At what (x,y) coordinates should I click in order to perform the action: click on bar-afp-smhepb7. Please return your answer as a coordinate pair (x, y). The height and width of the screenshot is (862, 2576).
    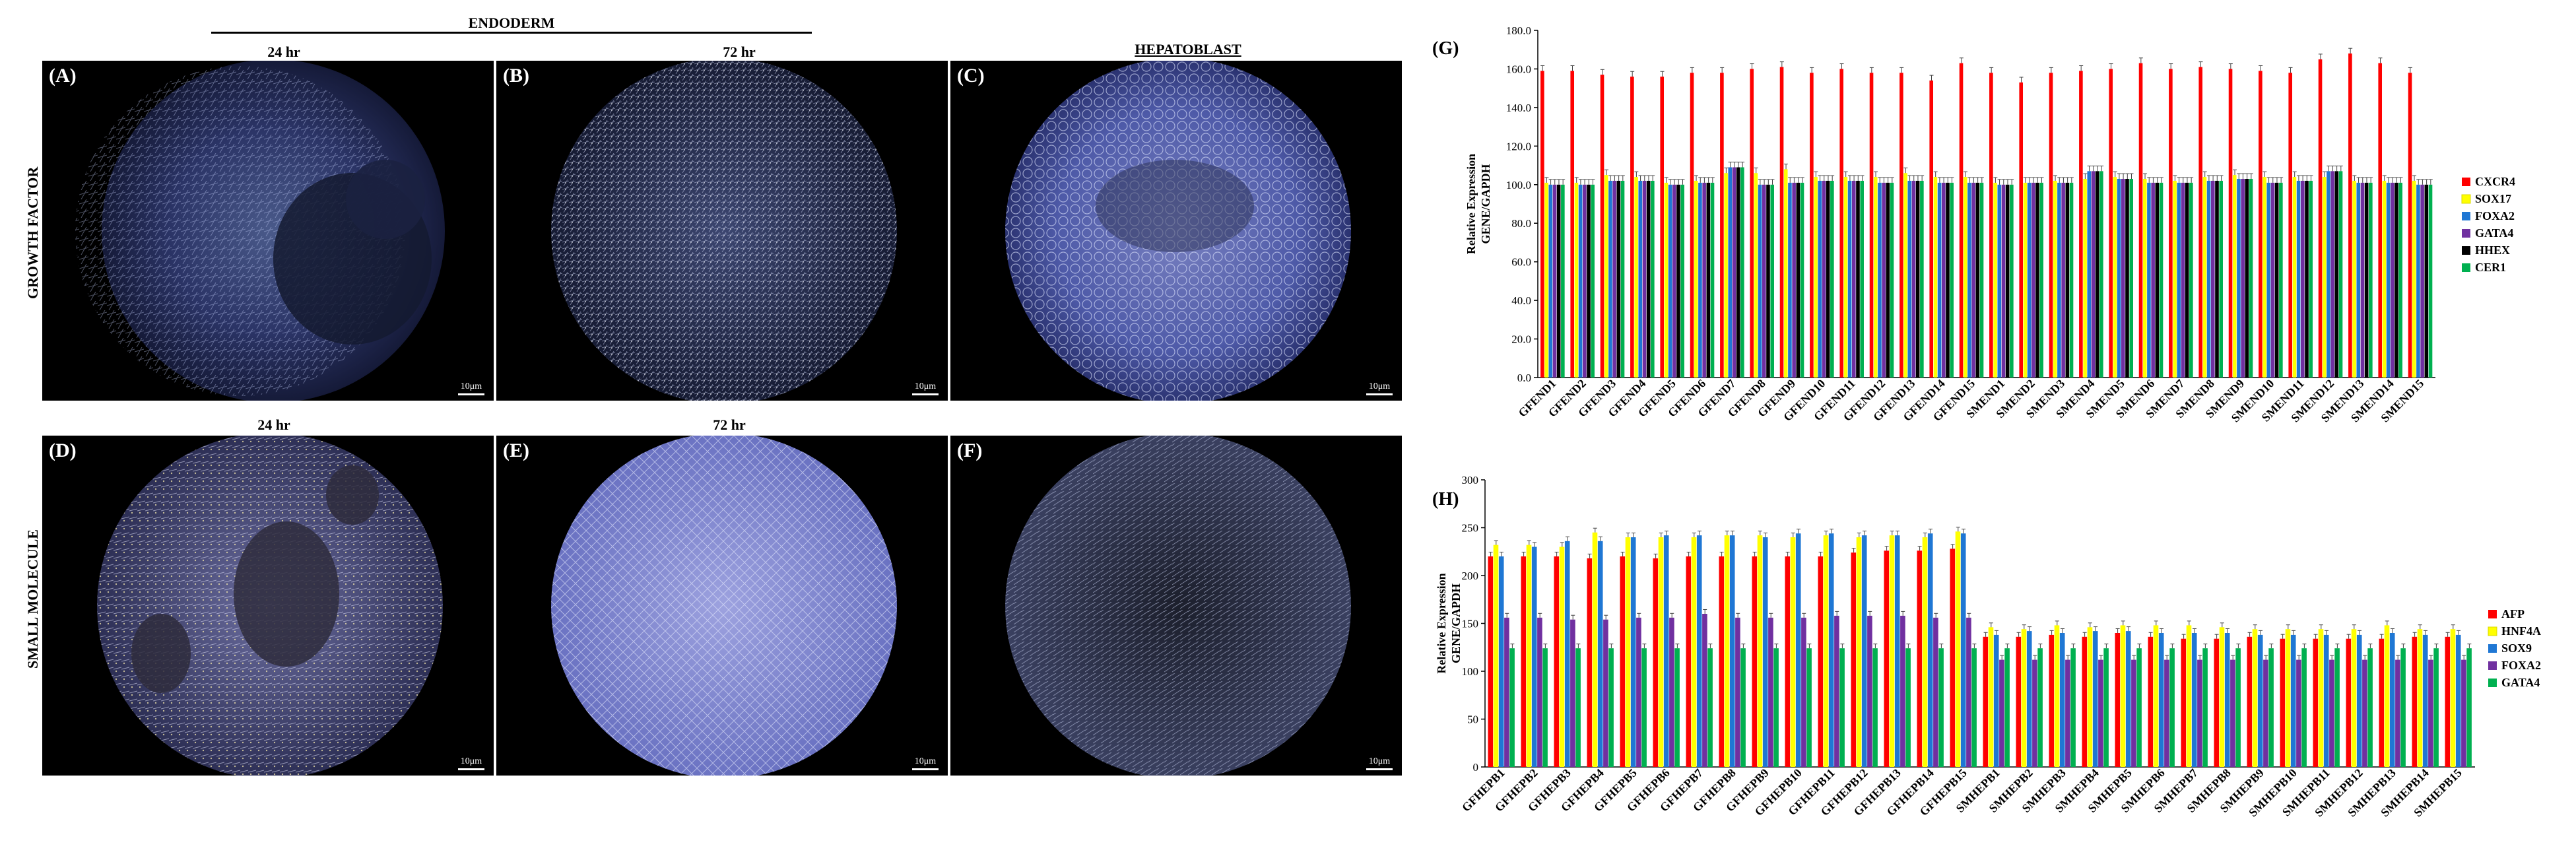
    Looking at the image, I should click on (2184, 702).